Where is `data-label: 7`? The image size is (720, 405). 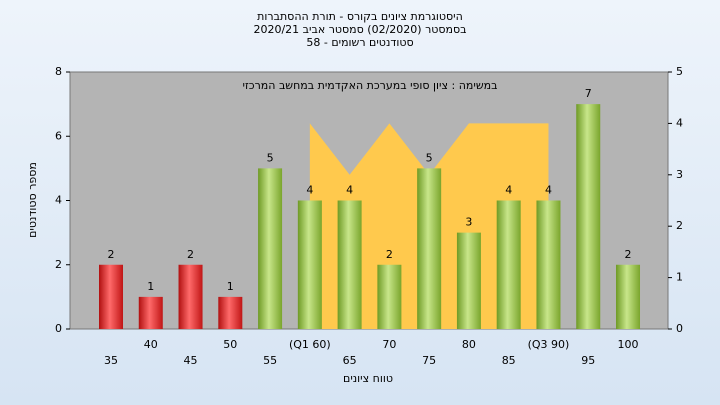 data-label: 7 is located at coordinates (588, 93).